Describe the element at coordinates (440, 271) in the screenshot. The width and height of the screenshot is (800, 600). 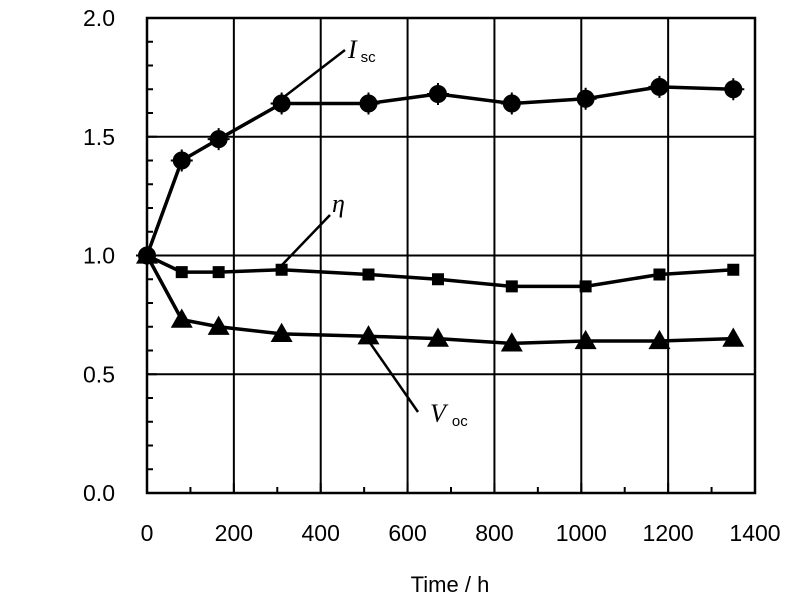
I see `eta-series-line` at that location.